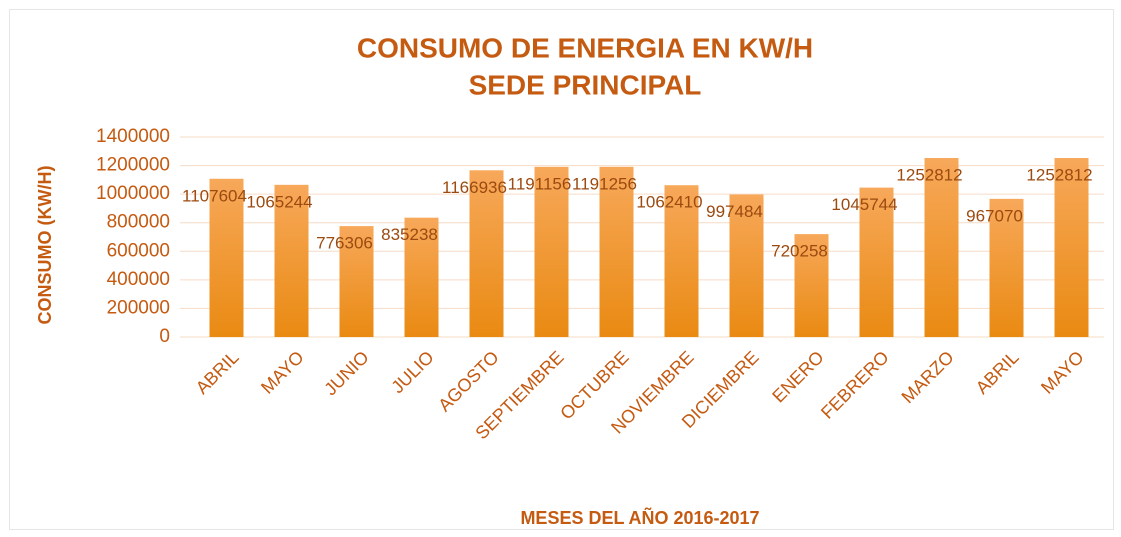 The height and width of the screenshot is (537, 1121). Describe the element at coordinates (639, 517) in the screenshot. I see `x-axis-title: MESES DEL AÑO 2016-2017` at that location.